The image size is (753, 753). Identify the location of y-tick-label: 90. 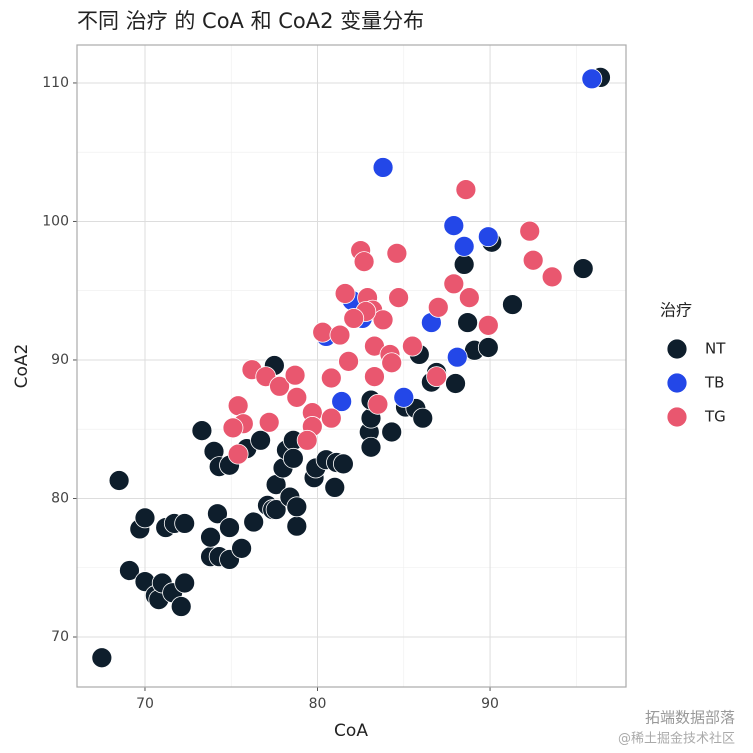
(60, 360).